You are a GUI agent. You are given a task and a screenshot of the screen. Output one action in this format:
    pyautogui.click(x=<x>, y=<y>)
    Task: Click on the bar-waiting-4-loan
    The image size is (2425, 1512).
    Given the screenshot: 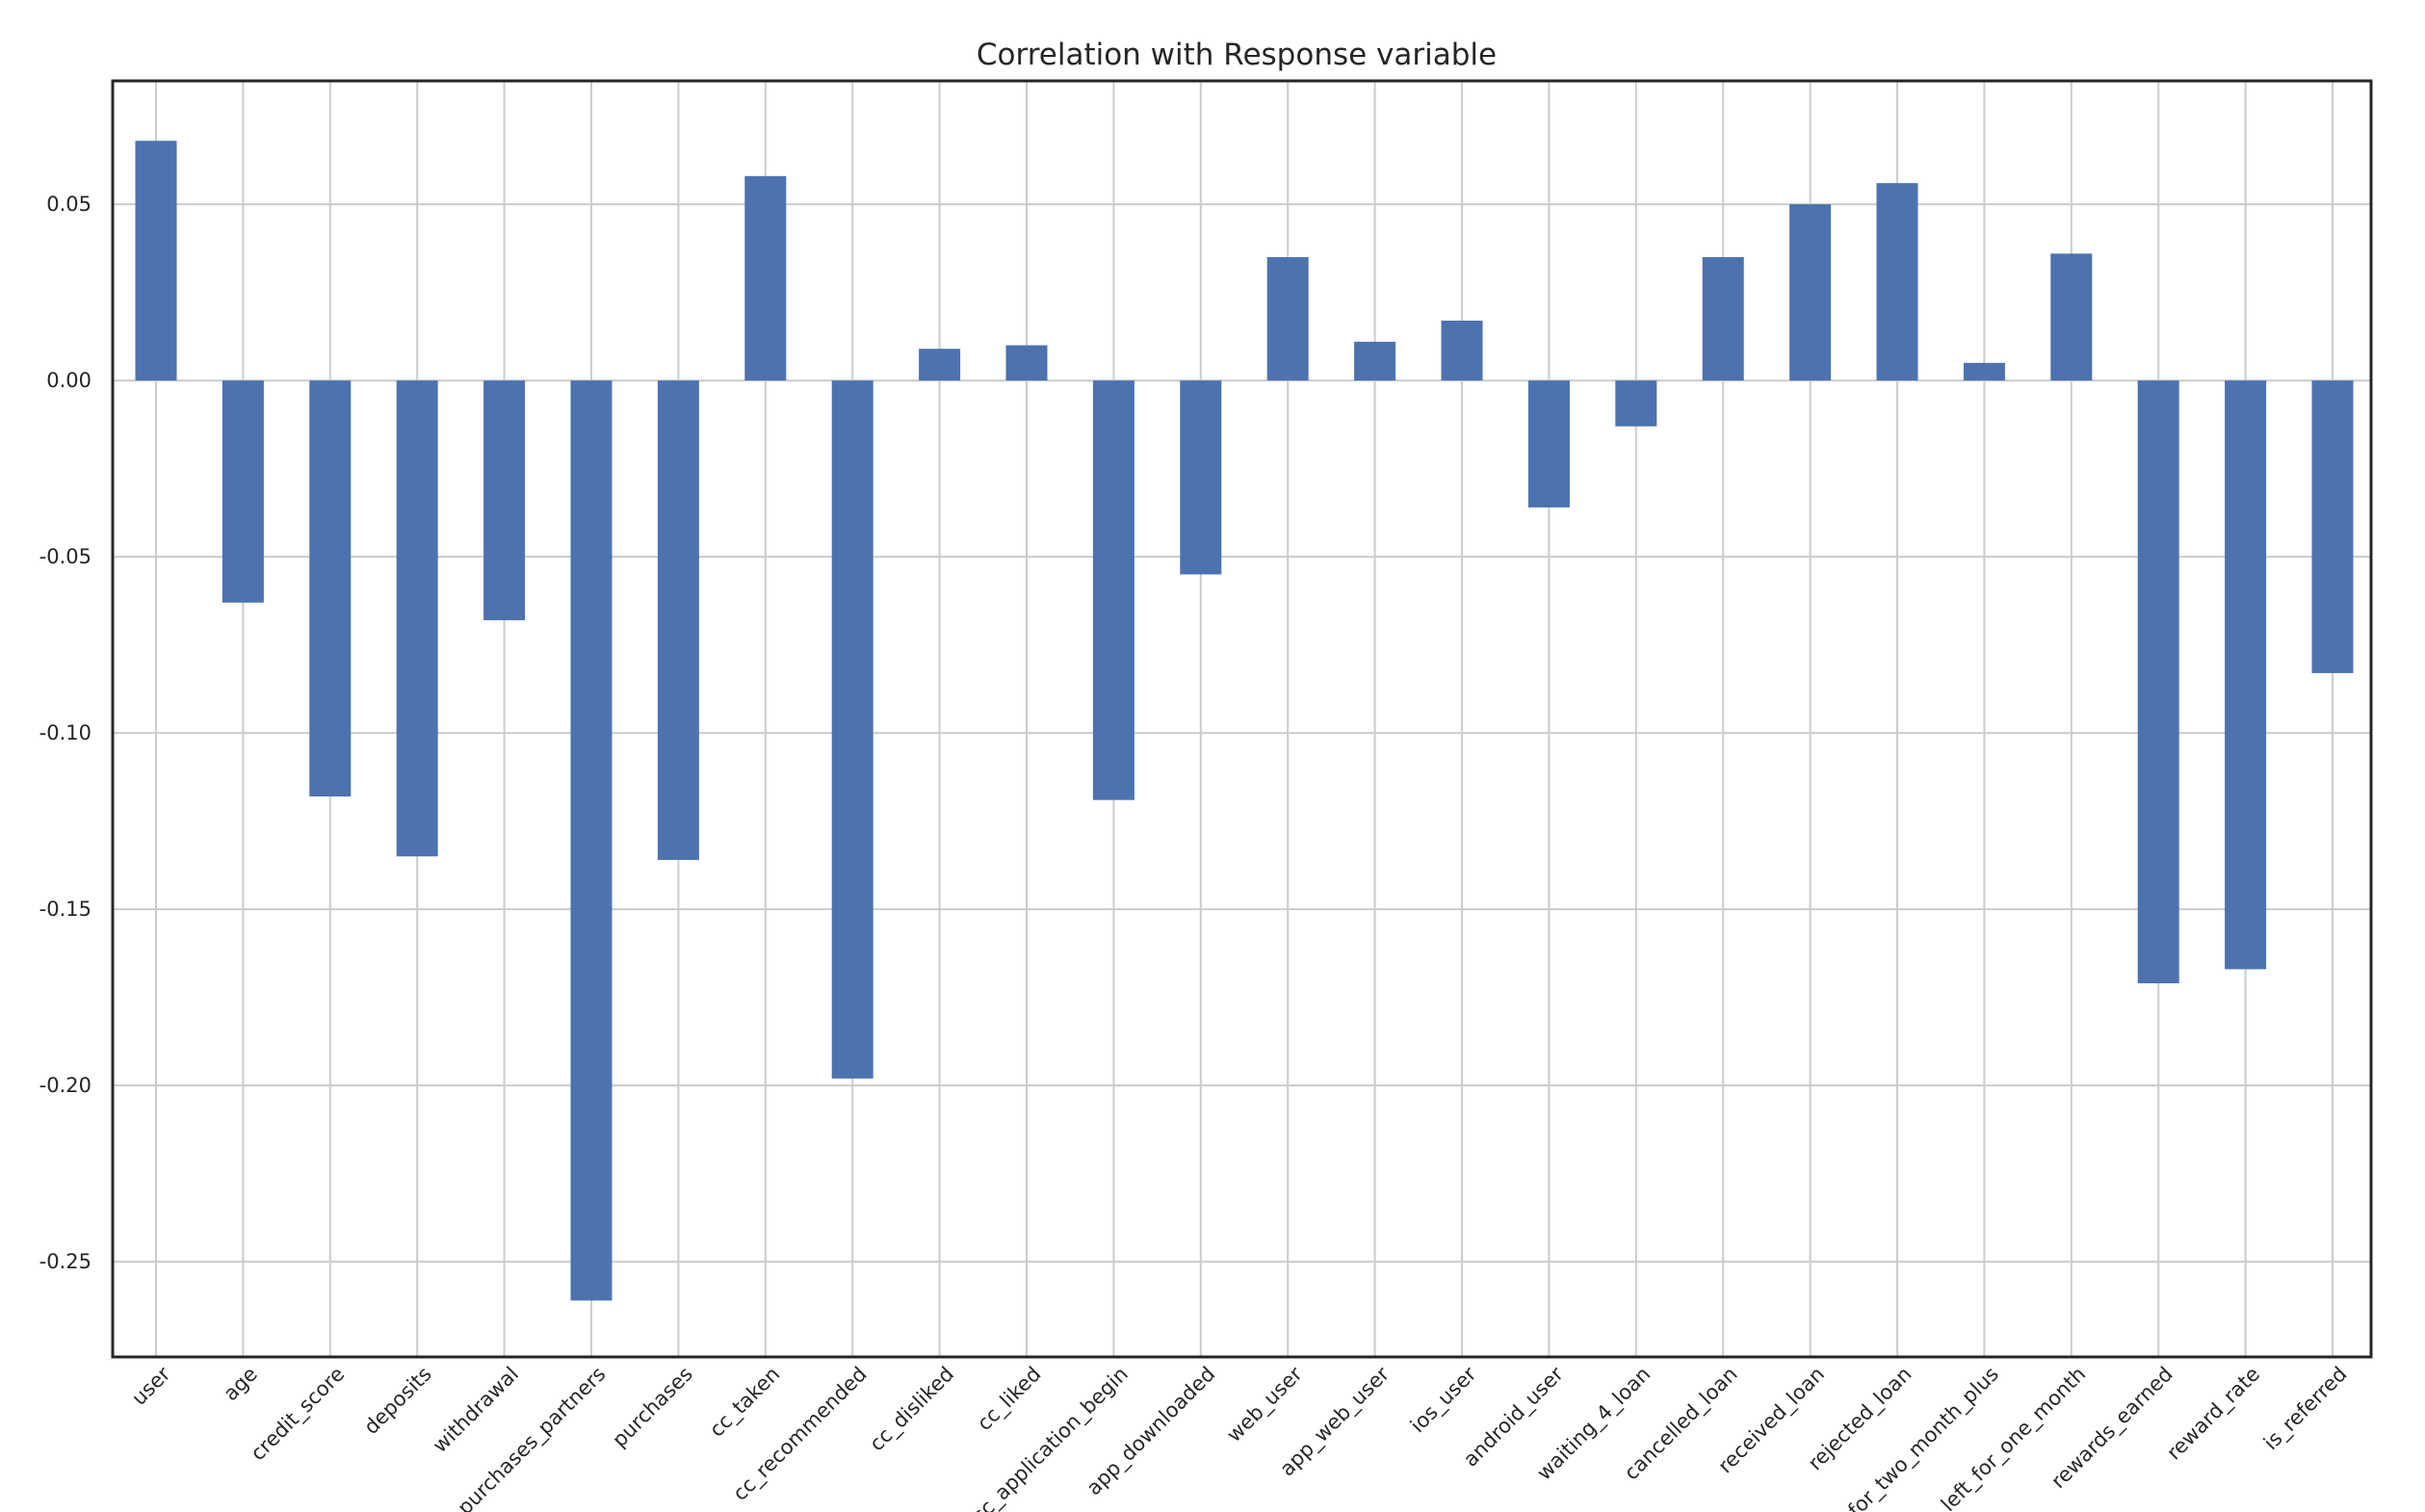 What is the action you would take?
    pyautogui.click(x=1636, y=403)
    